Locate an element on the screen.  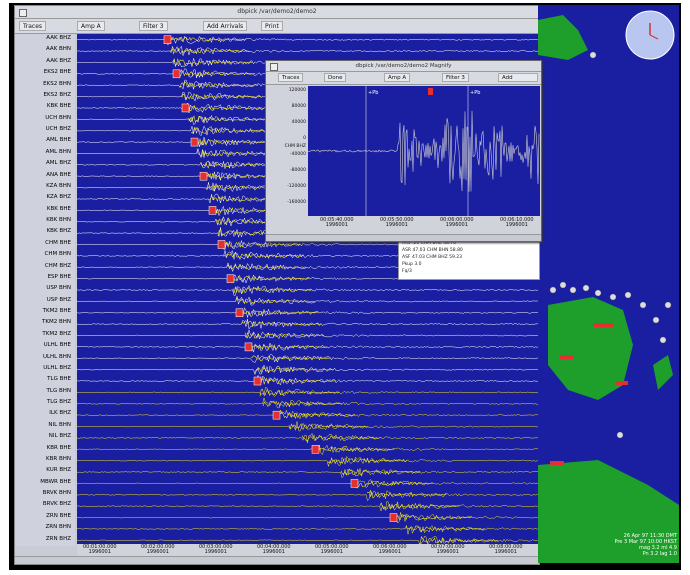
station-label: USP BHN is located at coordinates (58, 288).